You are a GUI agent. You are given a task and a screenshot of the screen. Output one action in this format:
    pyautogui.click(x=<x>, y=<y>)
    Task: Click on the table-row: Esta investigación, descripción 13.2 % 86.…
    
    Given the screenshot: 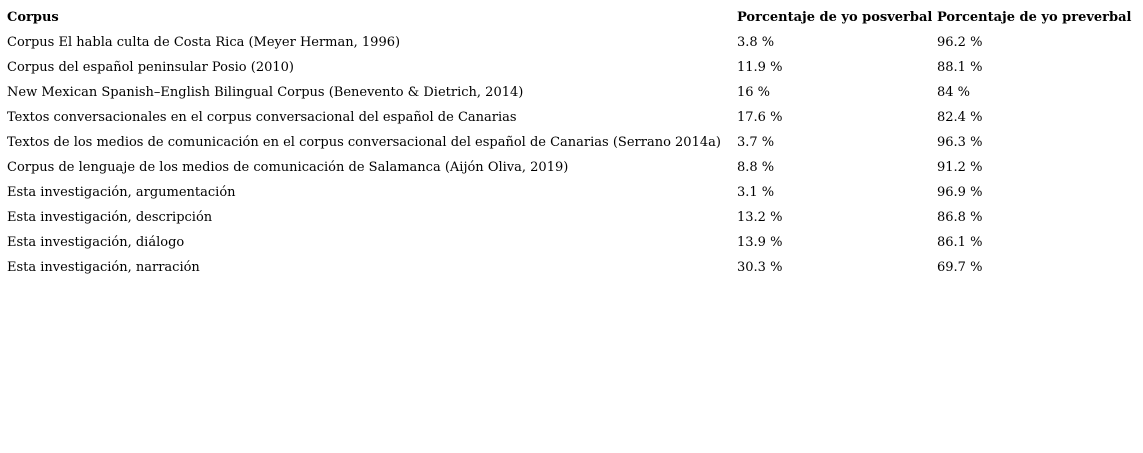 What is the action you would take?
    pyautogui.click(x=575, y=217)
    